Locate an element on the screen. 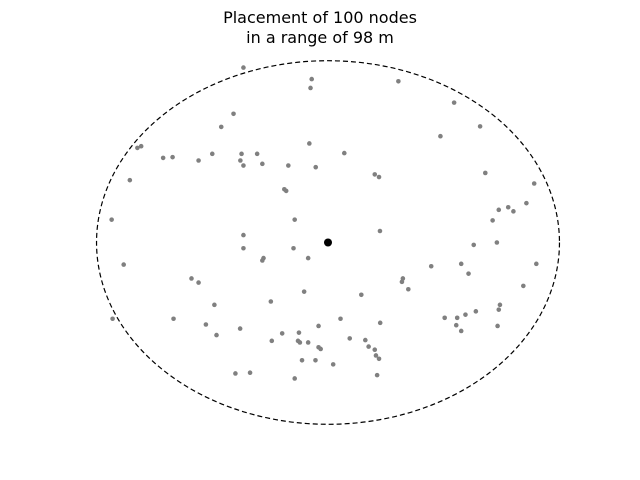  chart-title-line-2: in a range of 98 m is located at coordinates (320, 37).